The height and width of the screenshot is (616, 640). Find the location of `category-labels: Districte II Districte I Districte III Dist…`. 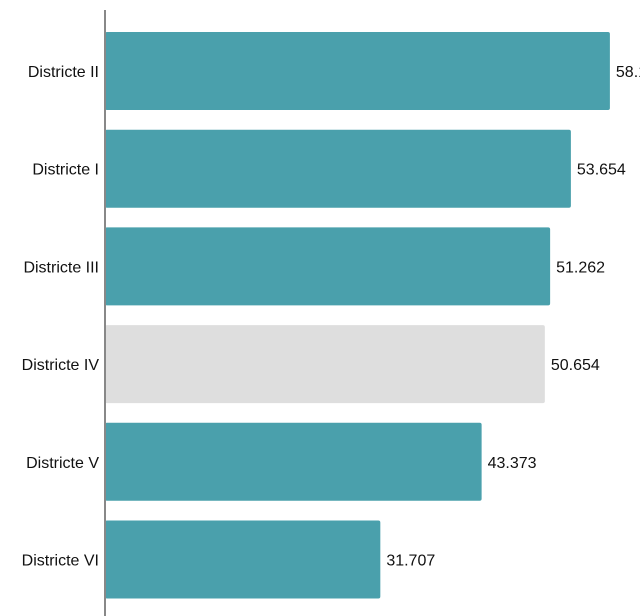

category-labels: Districte II Districte I Districte III Dist… is located at coordinates (61, 317).